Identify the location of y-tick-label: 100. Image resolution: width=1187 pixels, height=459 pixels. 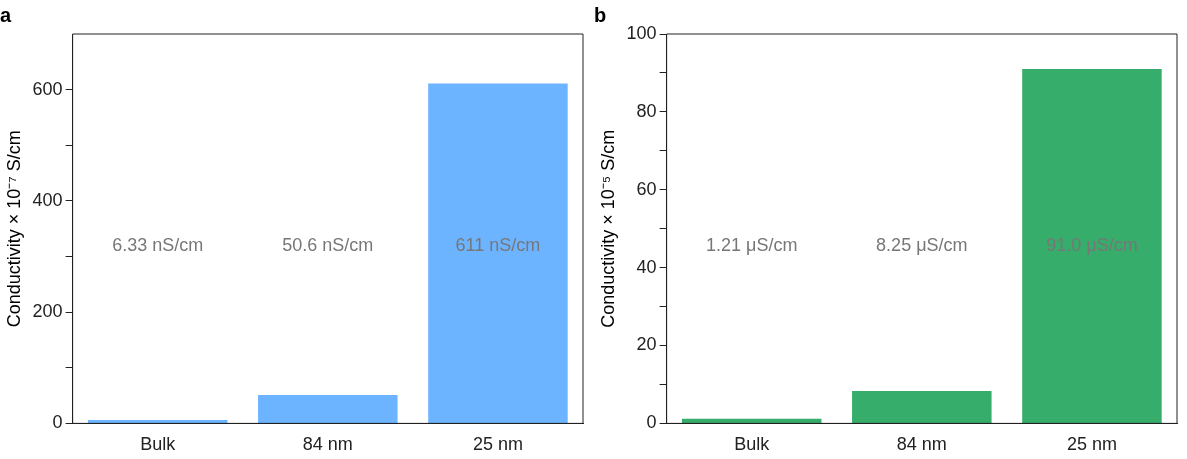
(641, 32).